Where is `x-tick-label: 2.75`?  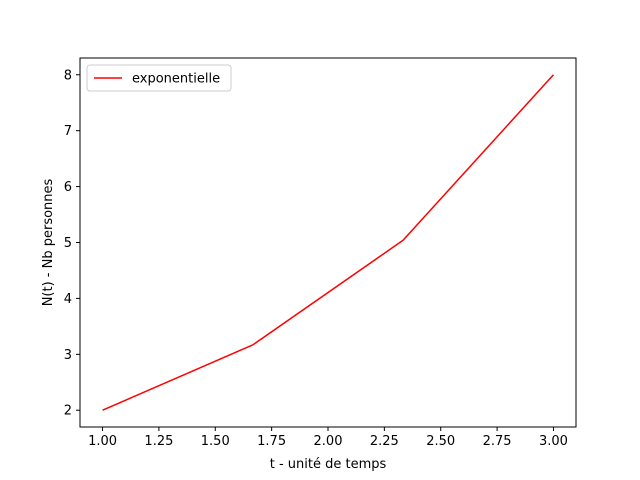
x-tick-label: 2.75 is located at coordinates (497, 441).